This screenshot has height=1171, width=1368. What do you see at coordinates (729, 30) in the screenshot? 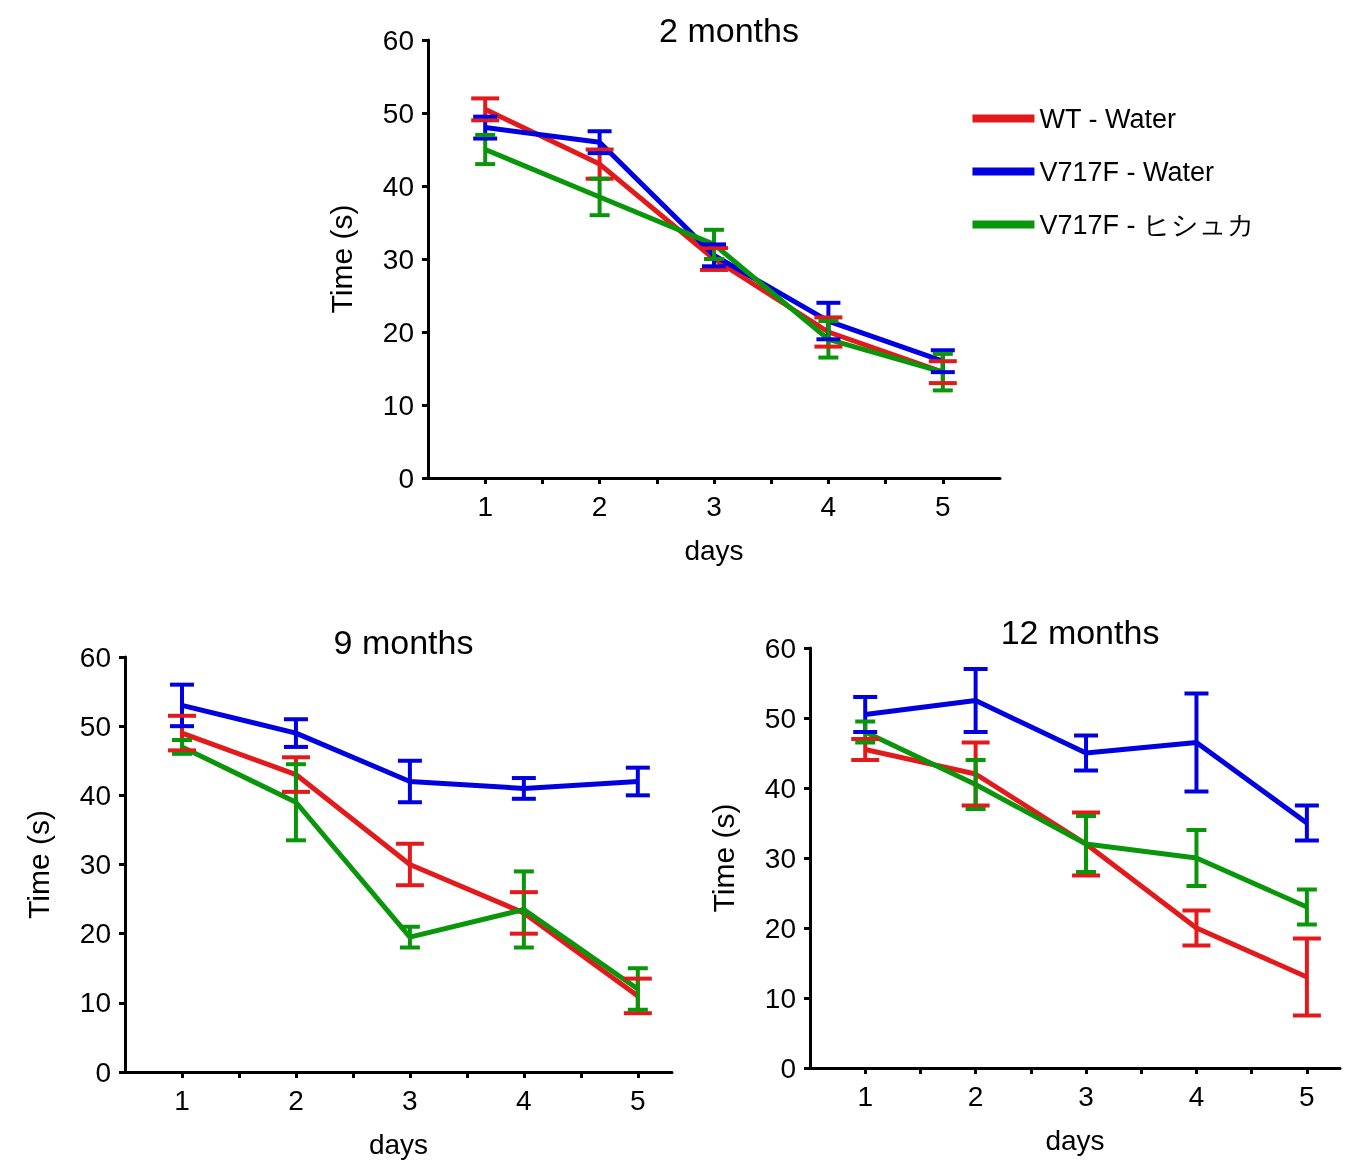
I see `chart-title: 2 months` at bounding box center [729, 30].